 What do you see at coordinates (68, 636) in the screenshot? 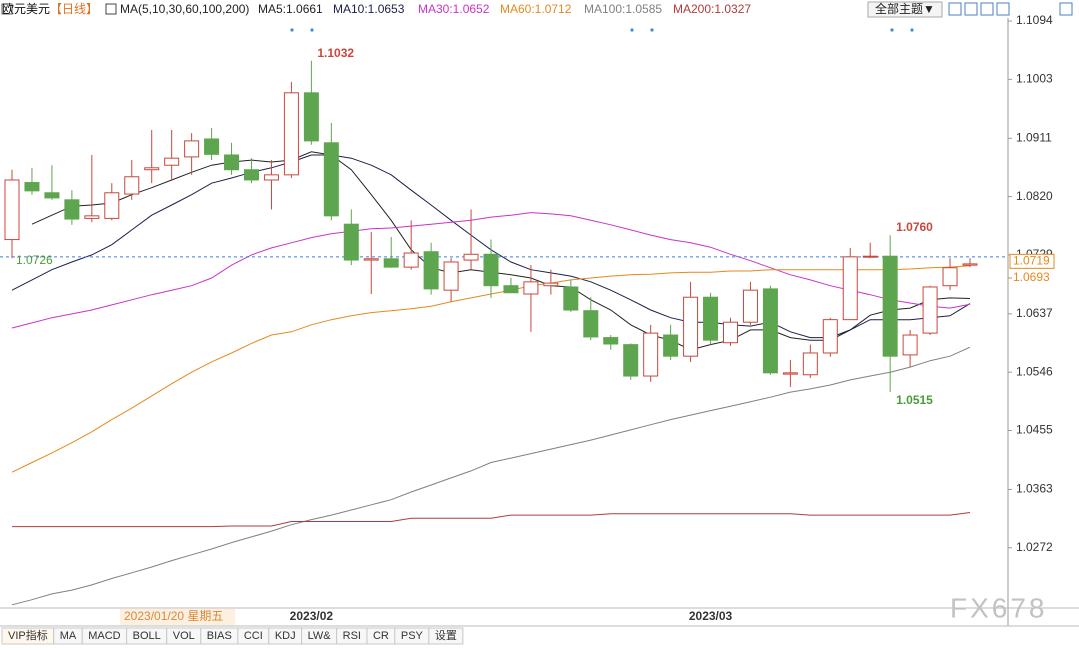
I see `indicator-tab: MA` at bounding box center [68, 636].